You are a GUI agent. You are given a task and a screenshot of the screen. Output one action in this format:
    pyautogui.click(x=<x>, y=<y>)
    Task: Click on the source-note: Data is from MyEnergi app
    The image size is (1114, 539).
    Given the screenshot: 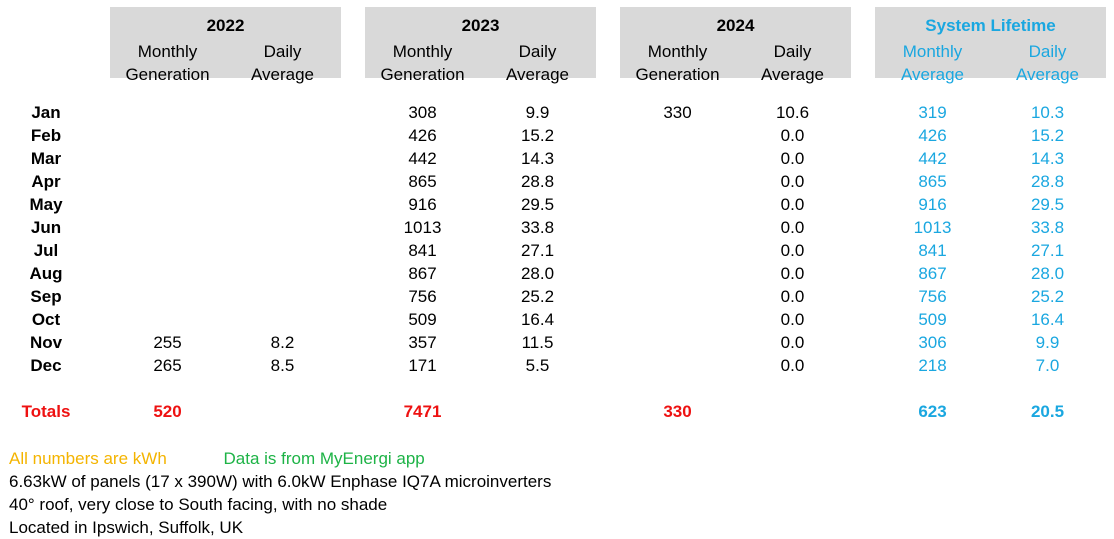 What is the action you would take?
    pyautogui.click(x=324, y=458)
    